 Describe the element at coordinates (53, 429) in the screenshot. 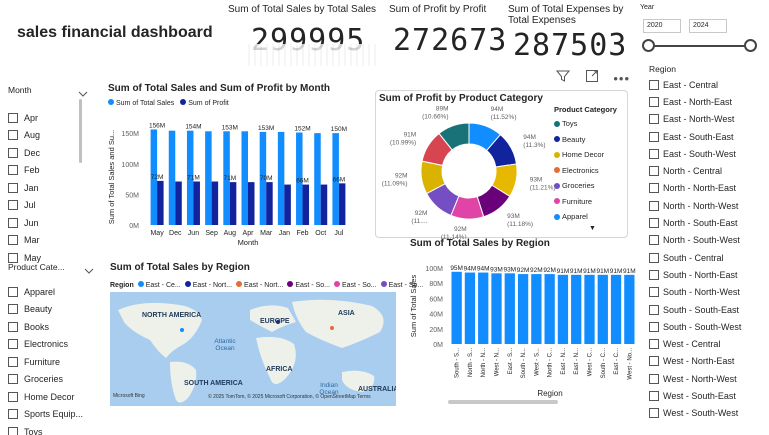

I see `category-item: Toys` at that location.